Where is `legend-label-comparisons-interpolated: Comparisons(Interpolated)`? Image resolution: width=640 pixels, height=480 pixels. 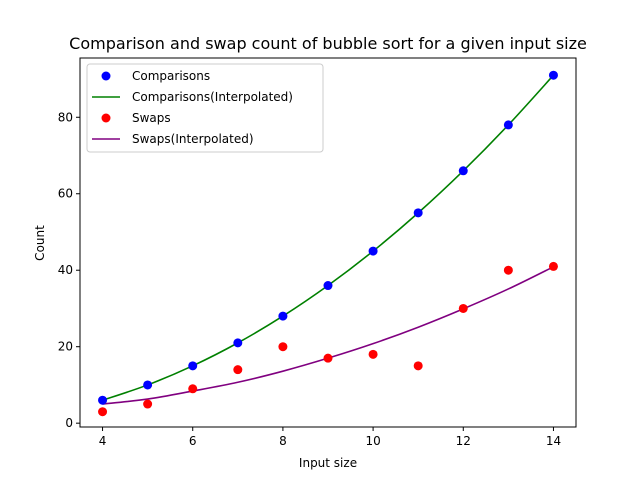 legend-label-comparisons-interpolated: Comparisons(Interpolated) is located at coordinates (212, 97).